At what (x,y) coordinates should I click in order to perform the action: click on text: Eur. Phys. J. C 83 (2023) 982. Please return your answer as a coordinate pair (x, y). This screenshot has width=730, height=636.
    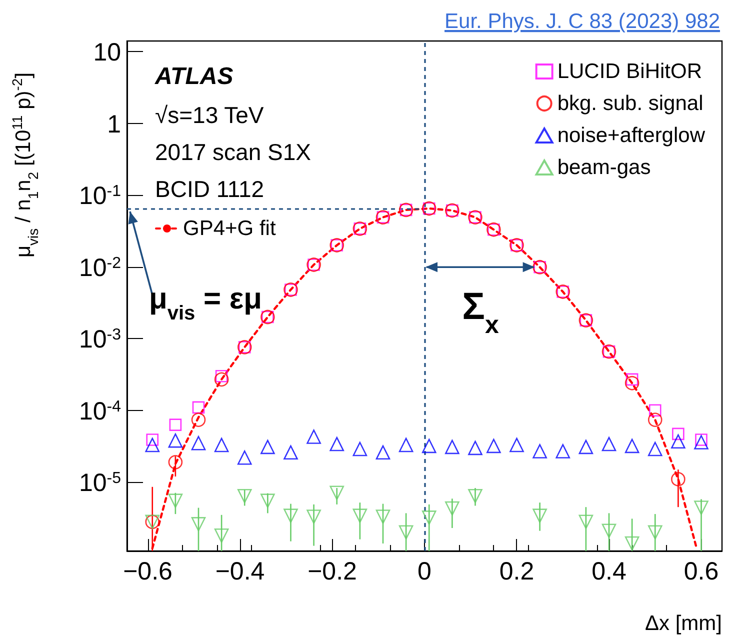
    Looking at the image, I should click on (582, 21).